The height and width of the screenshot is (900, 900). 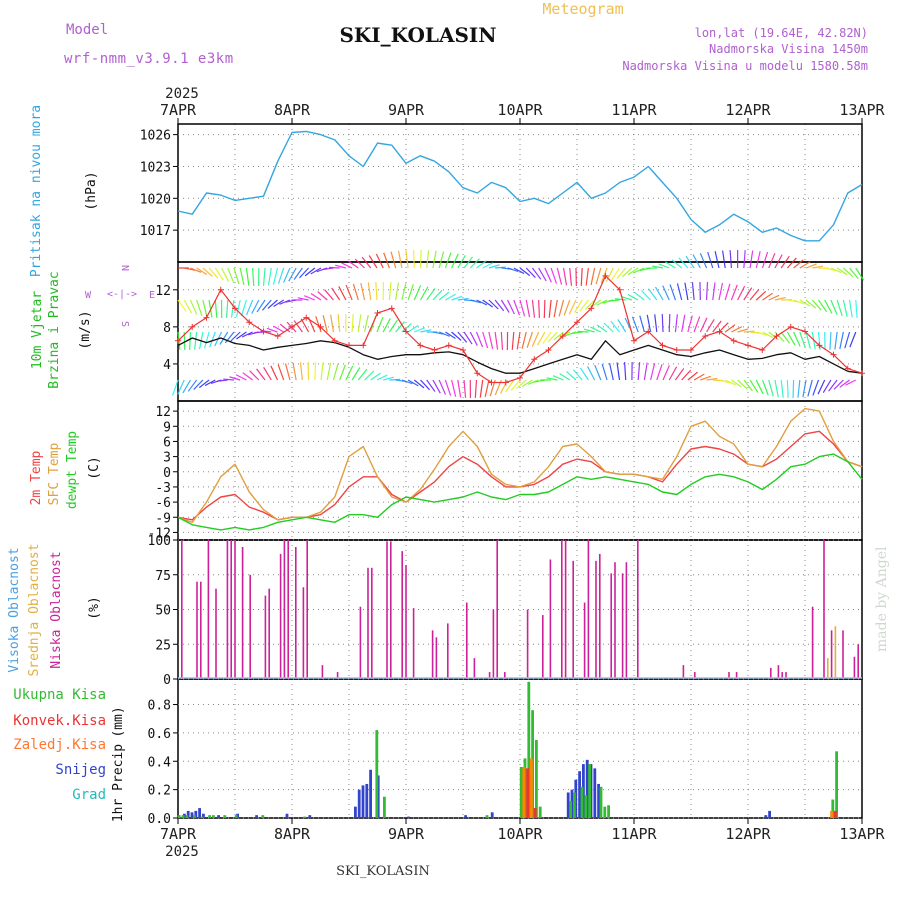 What do you see at coordinates (505, 611) in the screenshot?
I see `yaxis-panel-3: 0 25 50 75 100` at bounding box center [505, 611].